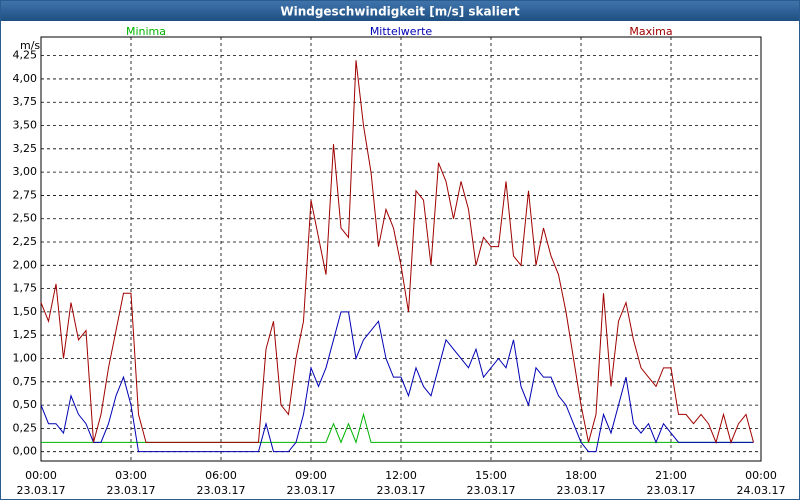 Image resolution: width=800 pixels, height=500 pixels. What do you see at coordinates (671, 475) in the screenshot?
I see `x-tick-label: 21:00` at bounding box center [671, 475].